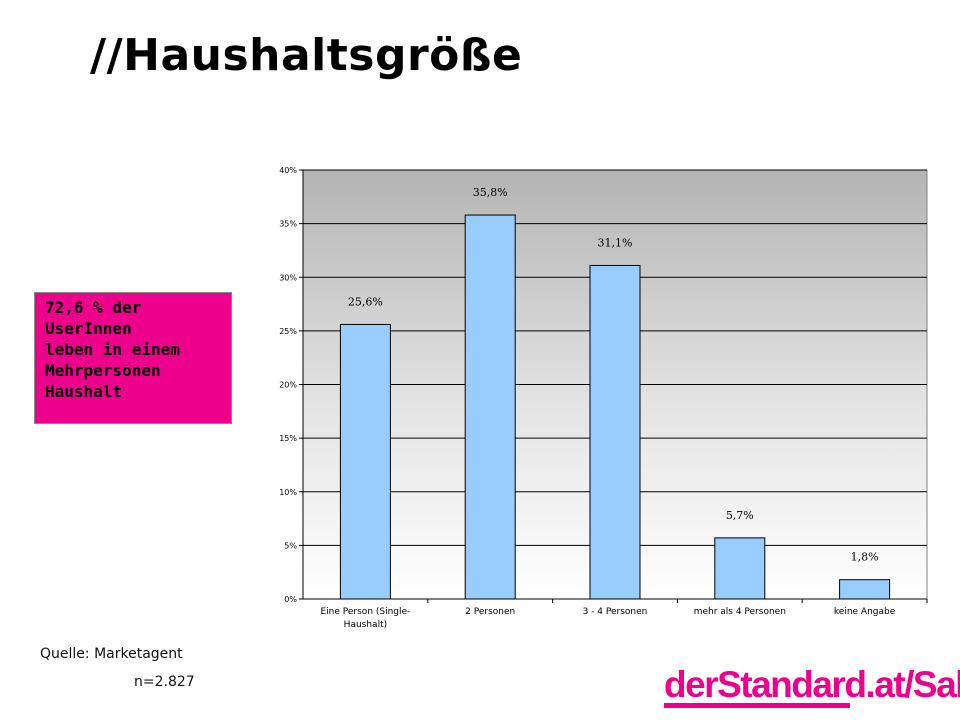 This screenshot has width=960, height=720. Describe the element at coordinates (288, 224) in the screenshot. I see `y-tick-label: 35%` at that location.